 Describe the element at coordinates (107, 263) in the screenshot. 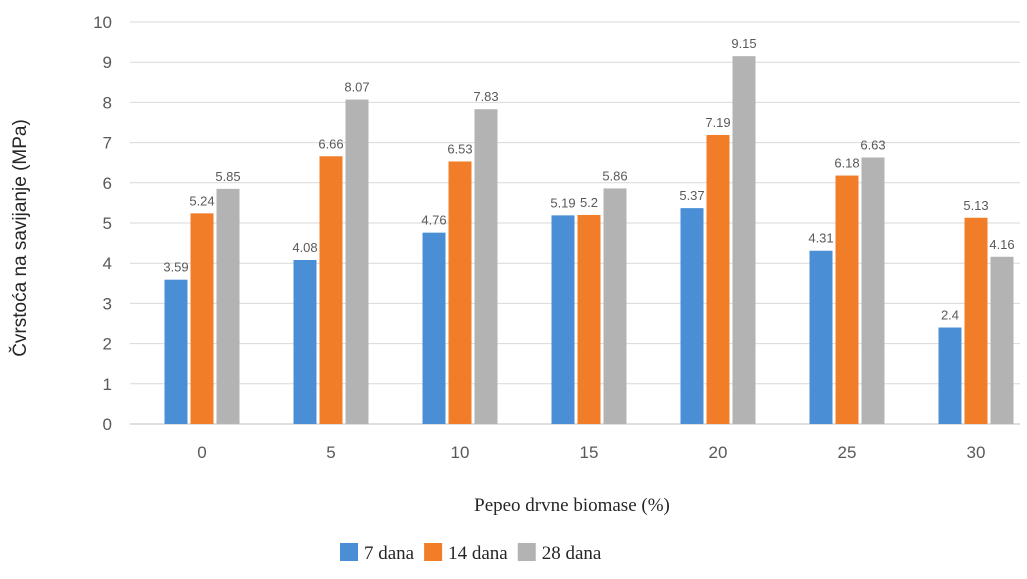

I see `y-tick-label-4: 4` at that location.